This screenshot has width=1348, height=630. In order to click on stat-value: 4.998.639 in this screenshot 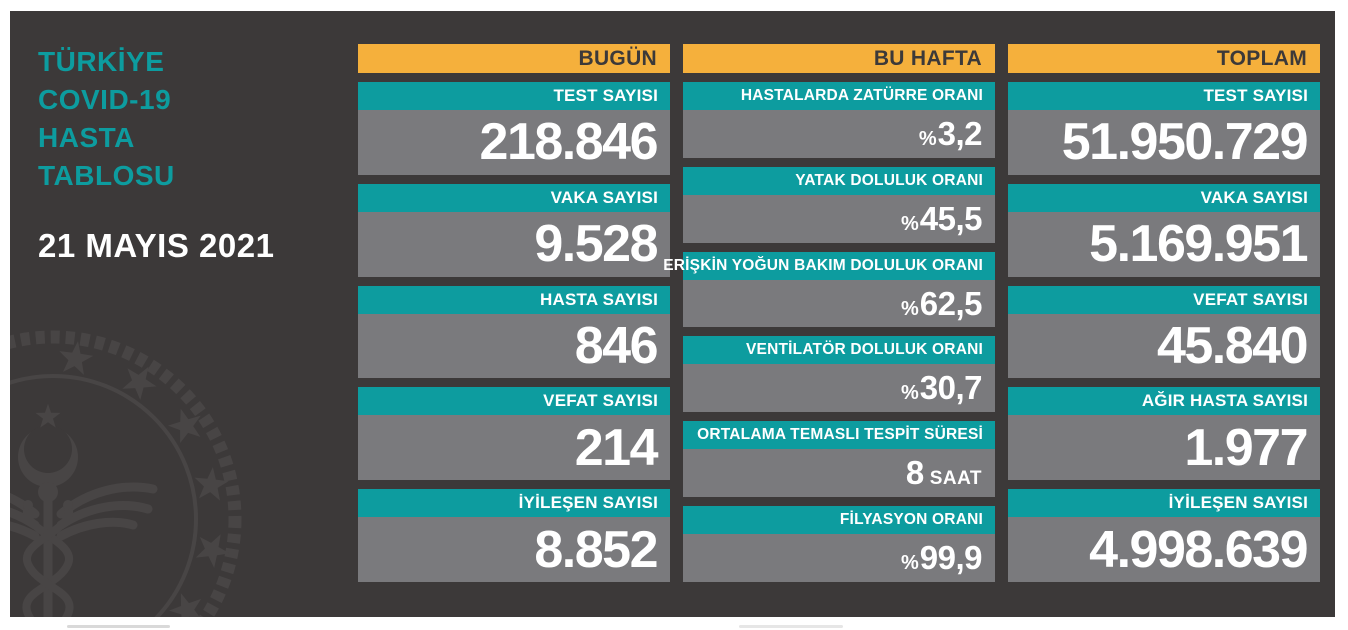, I will do `click(1164, 549)`.